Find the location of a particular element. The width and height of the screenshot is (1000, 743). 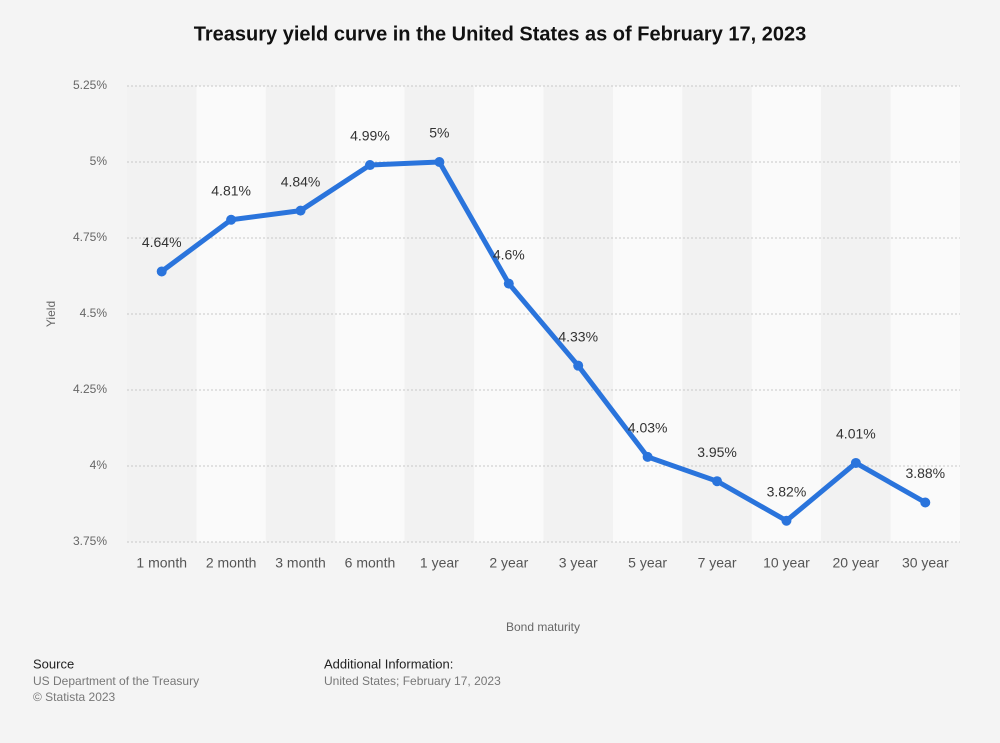

y-tick-label: 4.75% is located at coordinates (90, 237).